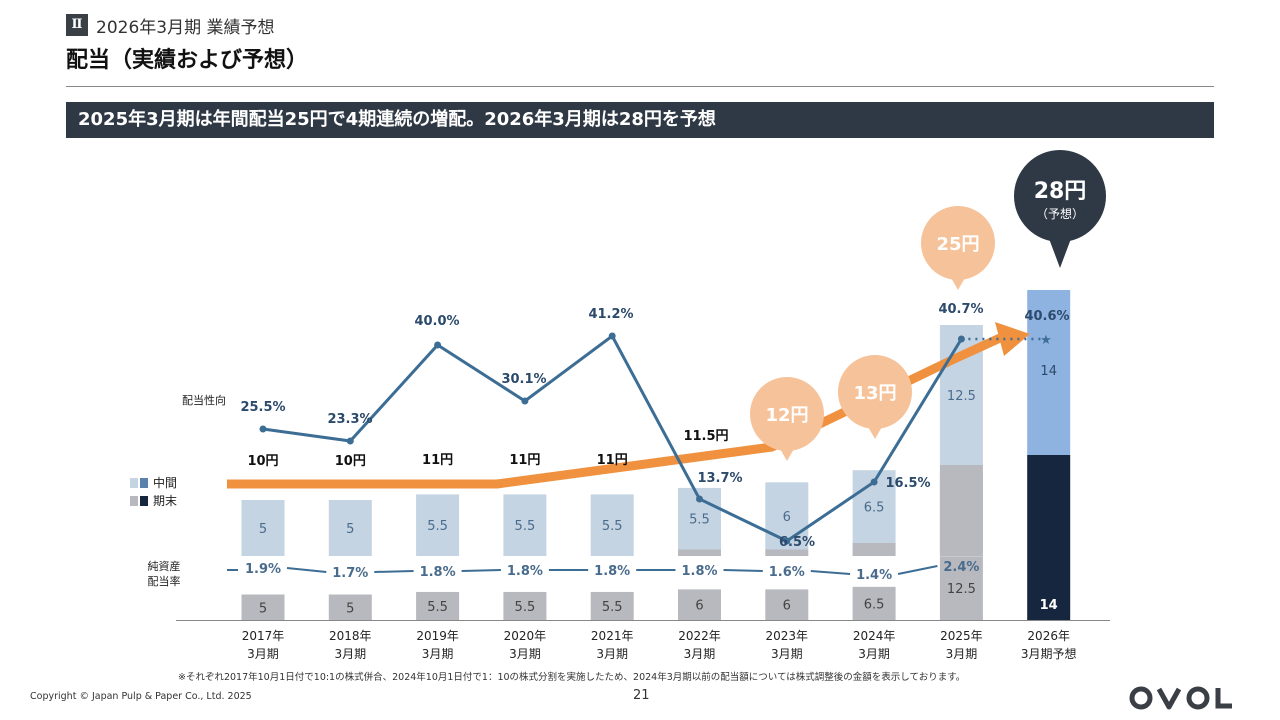 This screenshot has height=720, width=1280. Describe the element at coordinates (263, 608) in the screenshot. I see `bar-year-end-label: 5` at that location.